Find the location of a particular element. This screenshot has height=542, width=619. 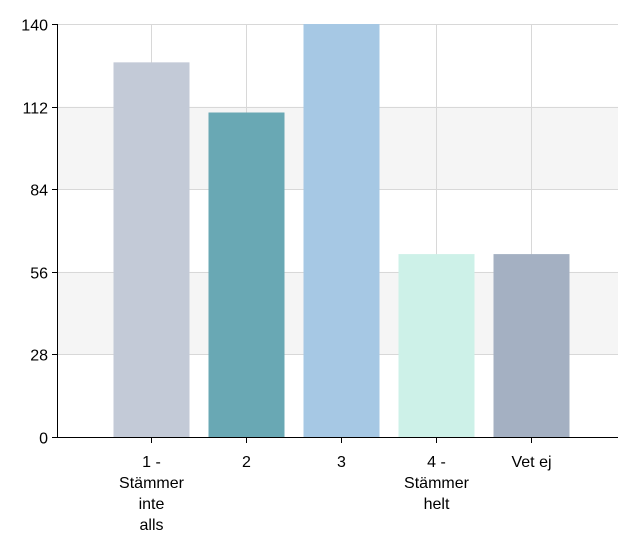

x-tick-label: Vet ej is located at coordinates (531, 462).